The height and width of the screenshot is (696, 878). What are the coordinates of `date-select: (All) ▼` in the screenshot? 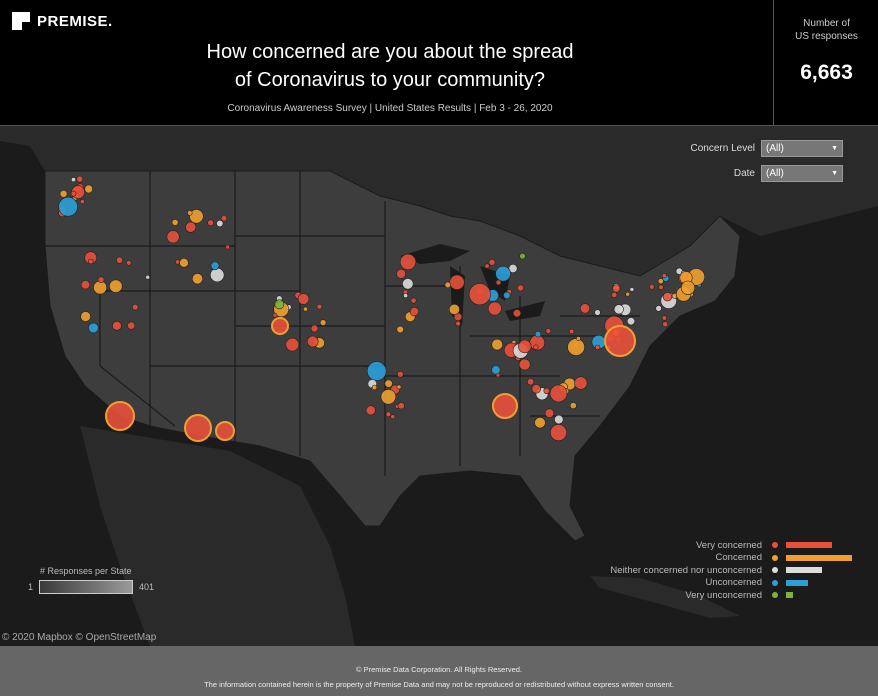 It's located at (802, 173).